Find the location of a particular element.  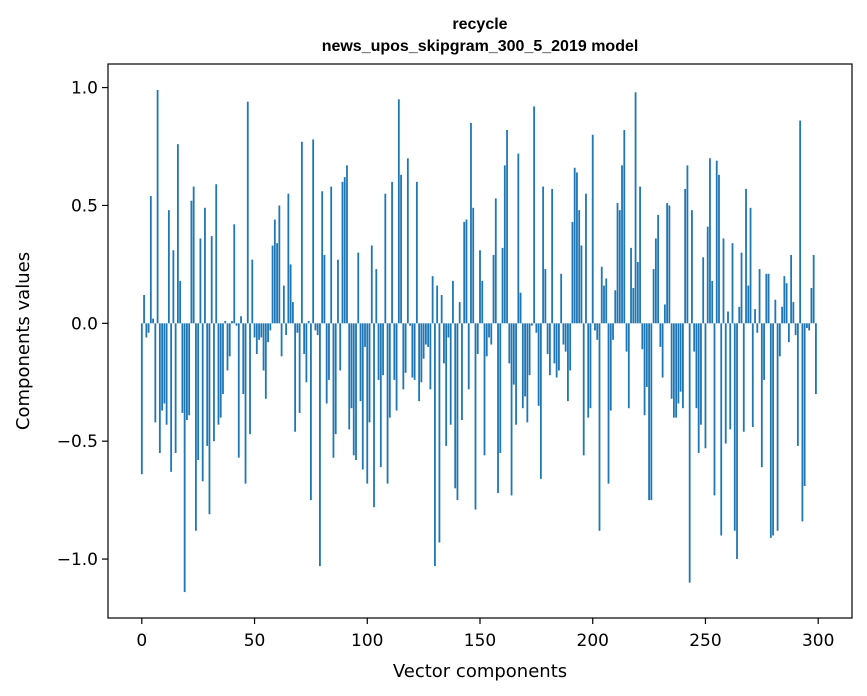

y-axis-label: Components values is located at coordinates (23, 341).